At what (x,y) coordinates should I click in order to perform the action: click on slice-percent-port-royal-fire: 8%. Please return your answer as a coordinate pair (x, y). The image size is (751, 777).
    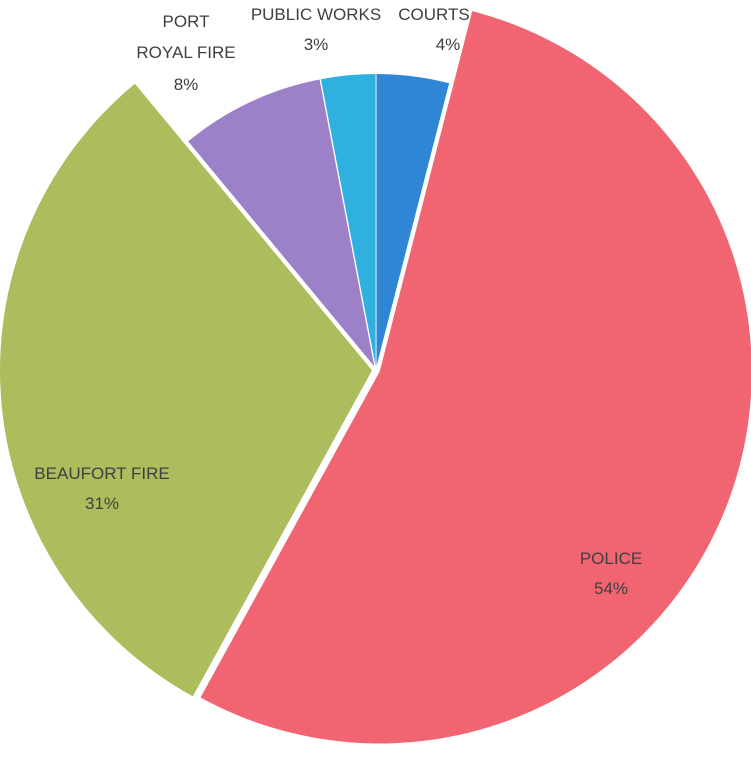
    Looking at the image, I should click on (186, 84).